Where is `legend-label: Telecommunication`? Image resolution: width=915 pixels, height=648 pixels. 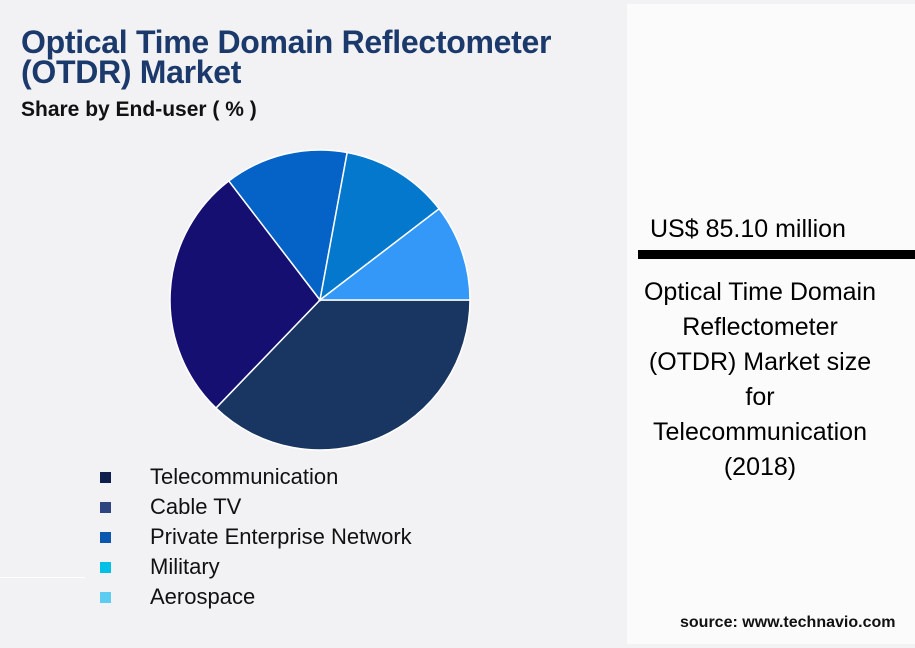 legend-label: Telecommunication is located at coordinates (244, 476).